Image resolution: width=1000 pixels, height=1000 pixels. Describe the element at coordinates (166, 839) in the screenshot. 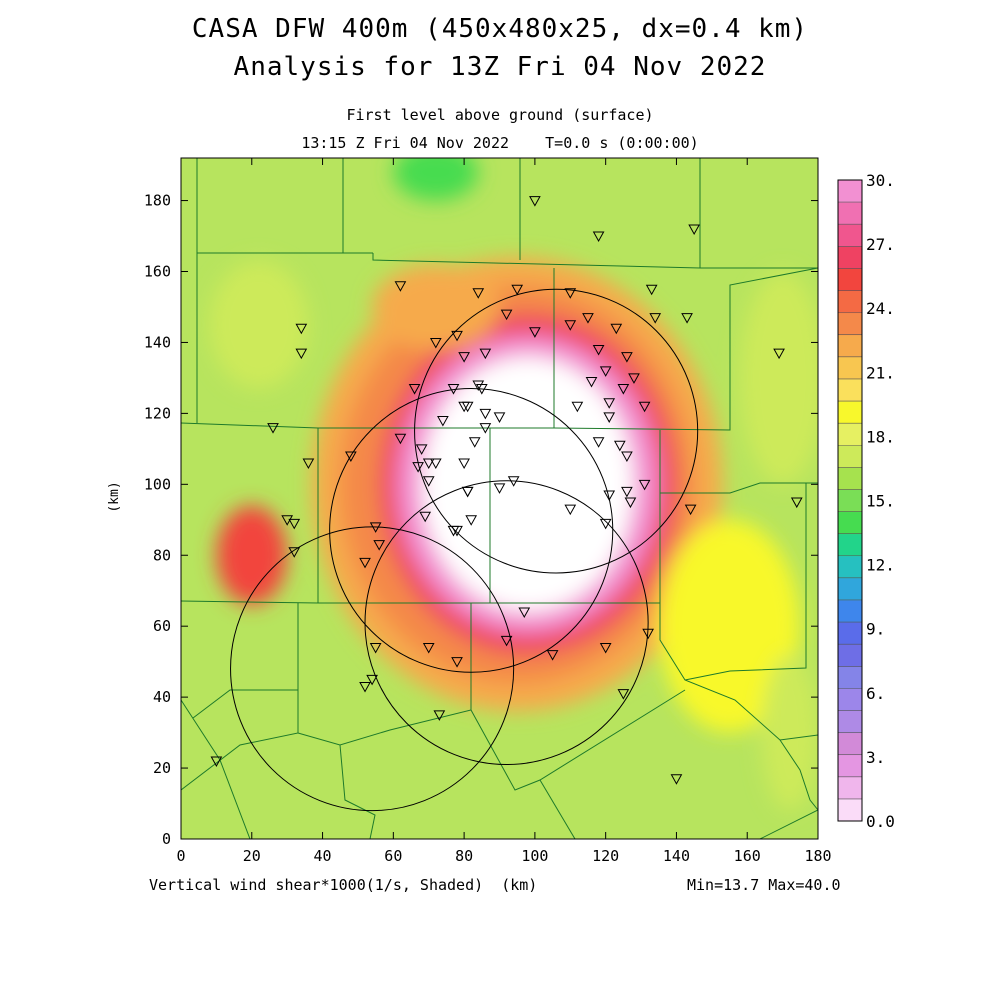

I see `y-tick-label: 0` at that location.